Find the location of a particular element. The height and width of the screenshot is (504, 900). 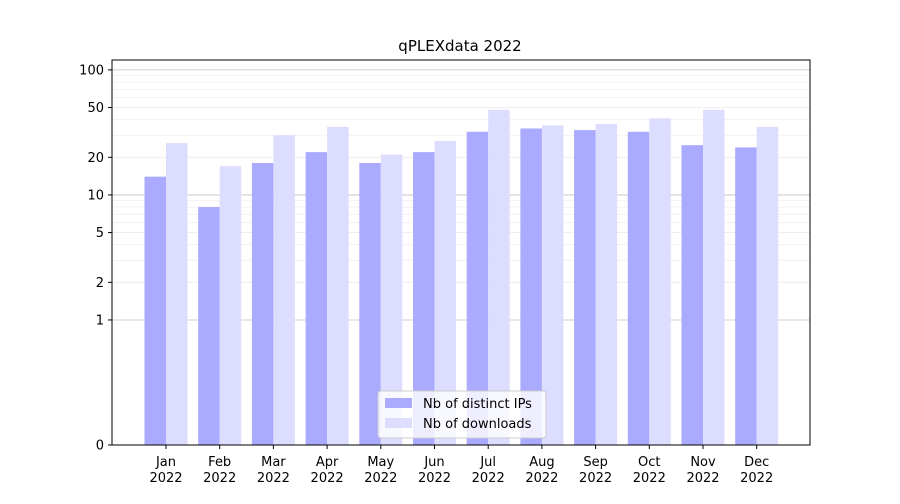

x-tick-label: Mar 2022 is located at coordinates (273, 470).